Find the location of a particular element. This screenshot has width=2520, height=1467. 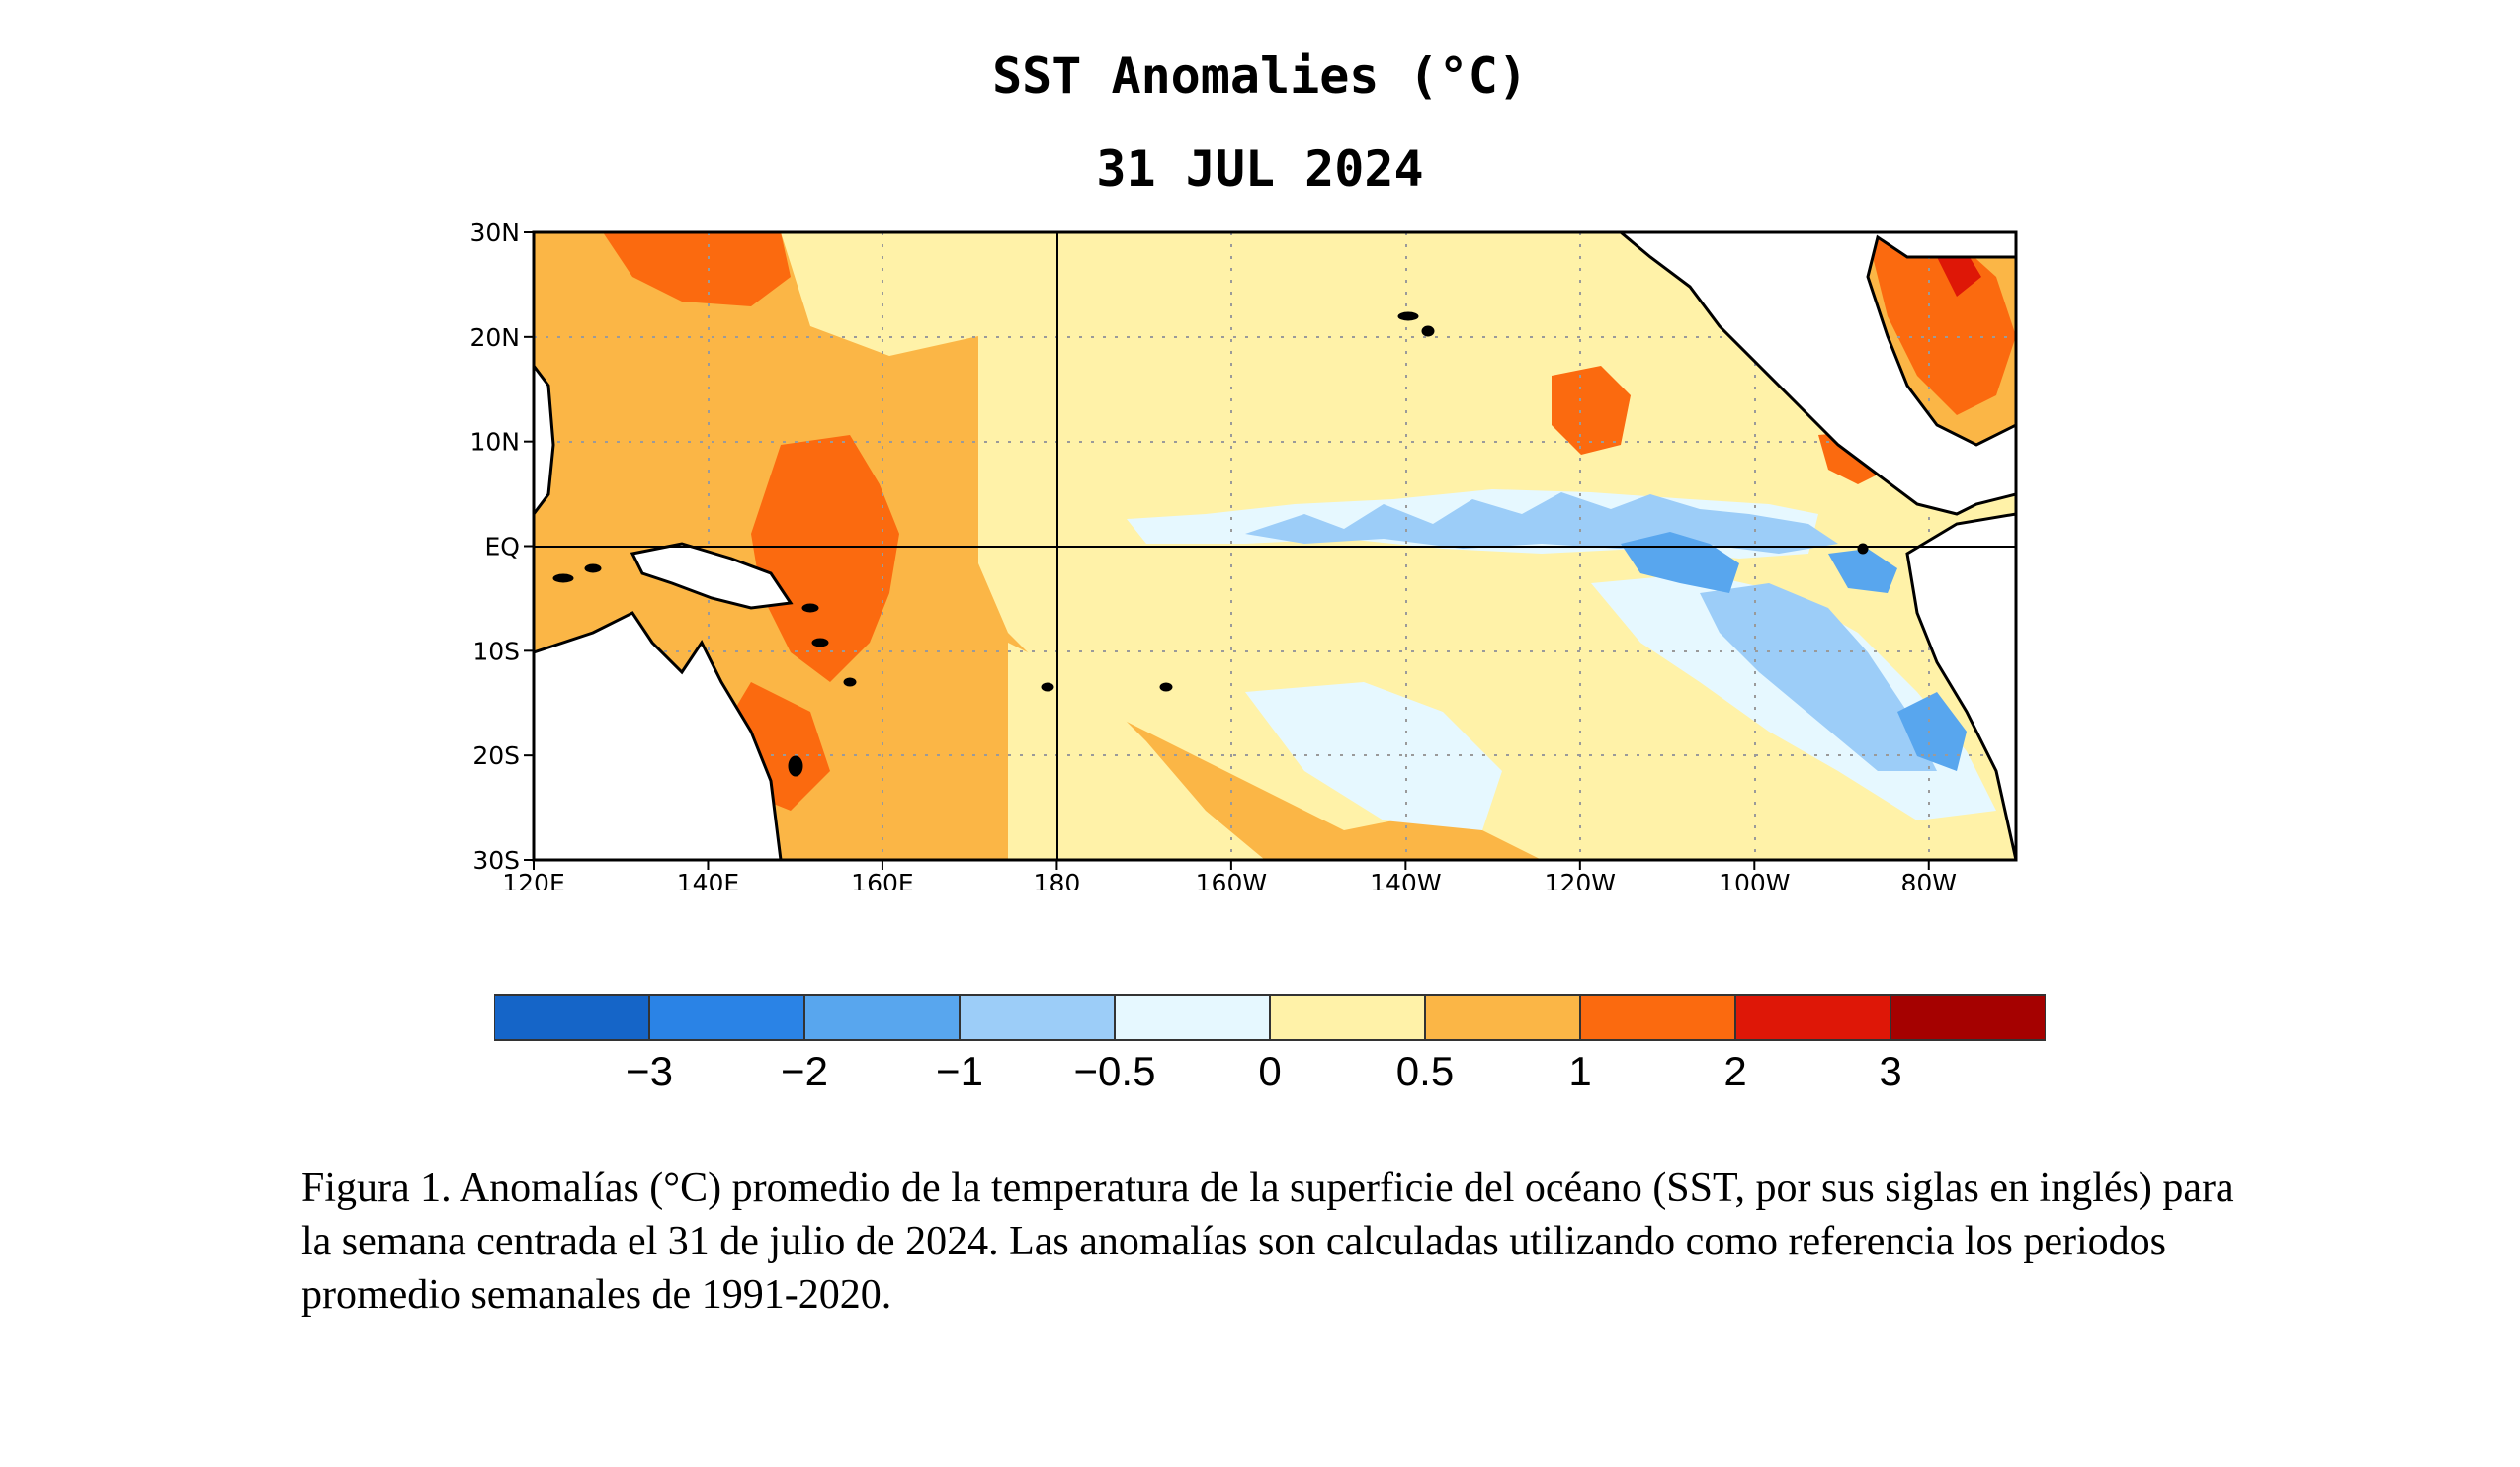

colorbar-label: −2 is located at coordinates (804, 1071).